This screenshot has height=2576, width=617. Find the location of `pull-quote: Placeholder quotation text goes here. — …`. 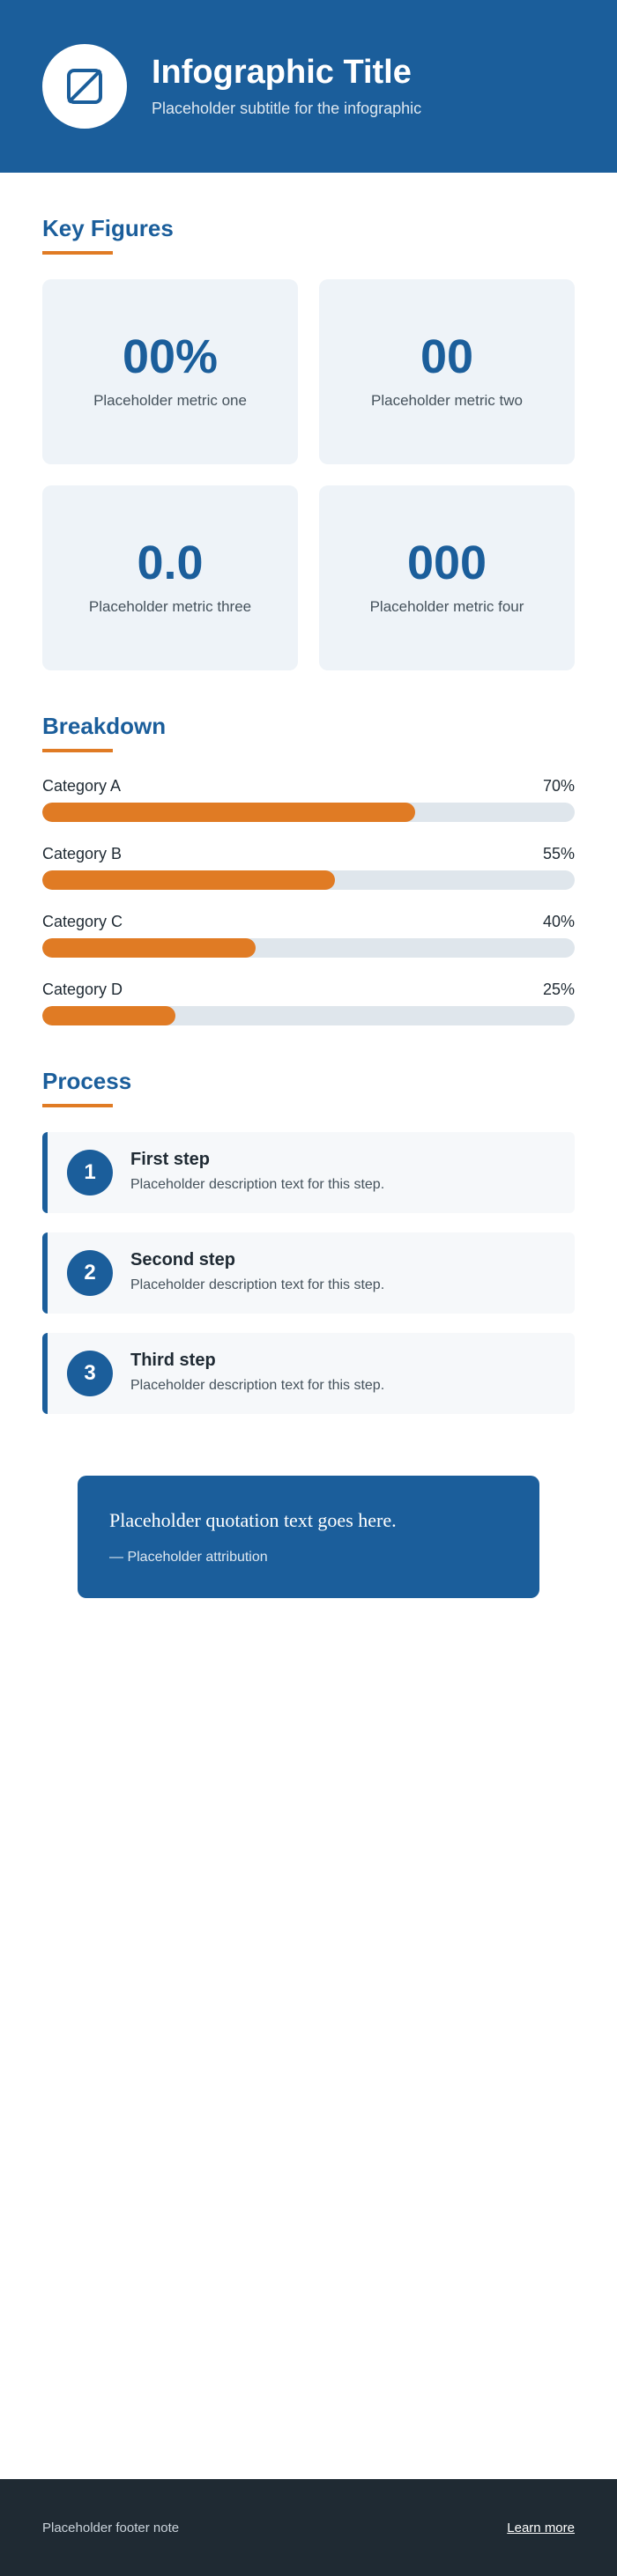

pull-quote: Placeholder quotation text goes here. — … is located at coordinates (308, 1537).